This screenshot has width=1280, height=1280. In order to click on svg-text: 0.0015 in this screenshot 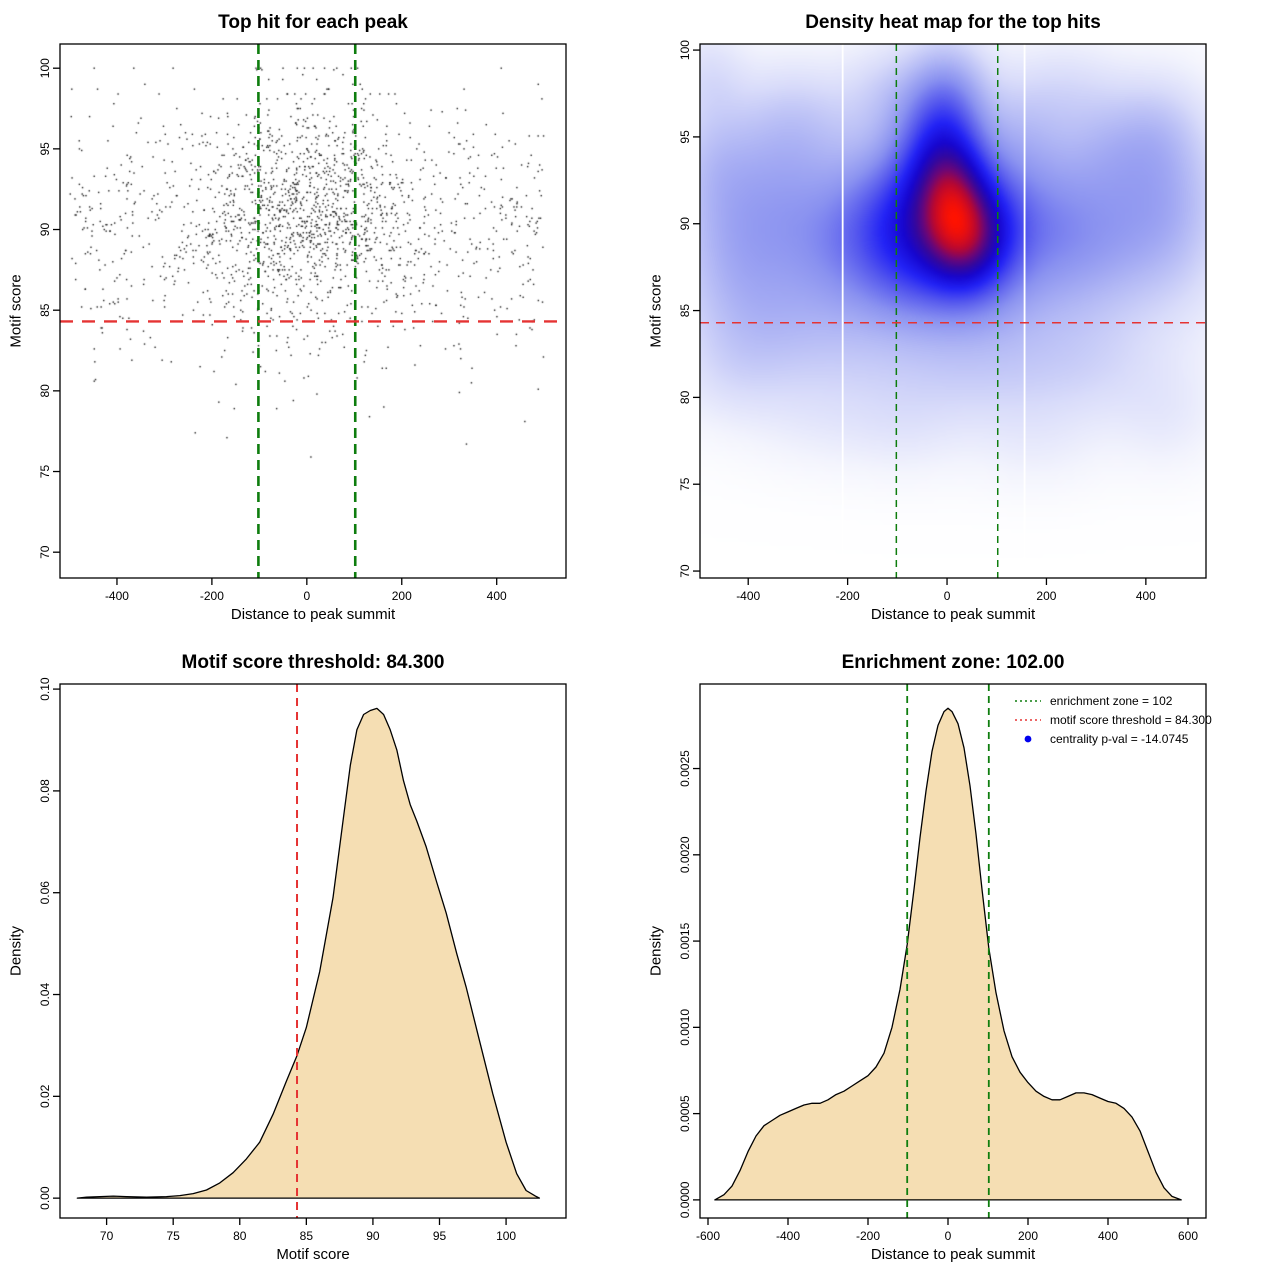, I will do `click(685, 940)`.